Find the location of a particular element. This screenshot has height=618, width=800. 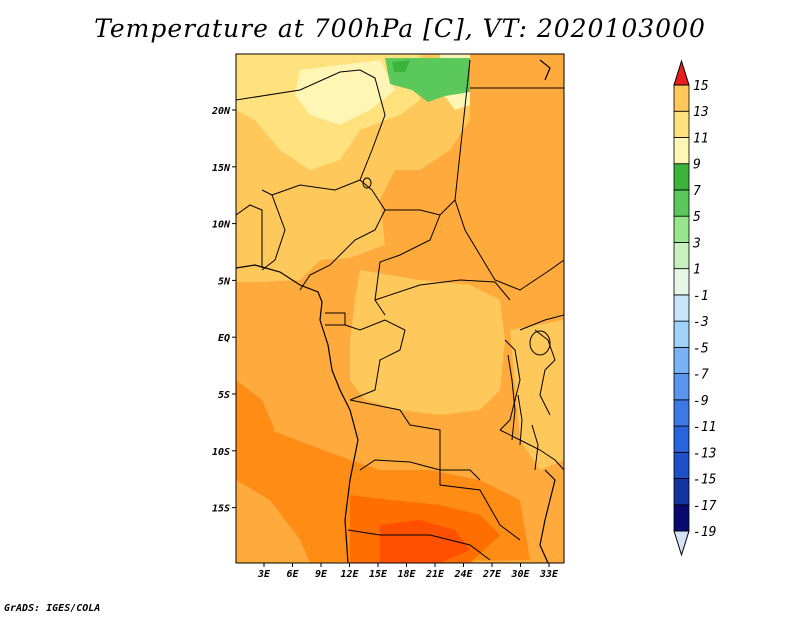

lat-tick-label: 20N is located at coordinates (221, 111).